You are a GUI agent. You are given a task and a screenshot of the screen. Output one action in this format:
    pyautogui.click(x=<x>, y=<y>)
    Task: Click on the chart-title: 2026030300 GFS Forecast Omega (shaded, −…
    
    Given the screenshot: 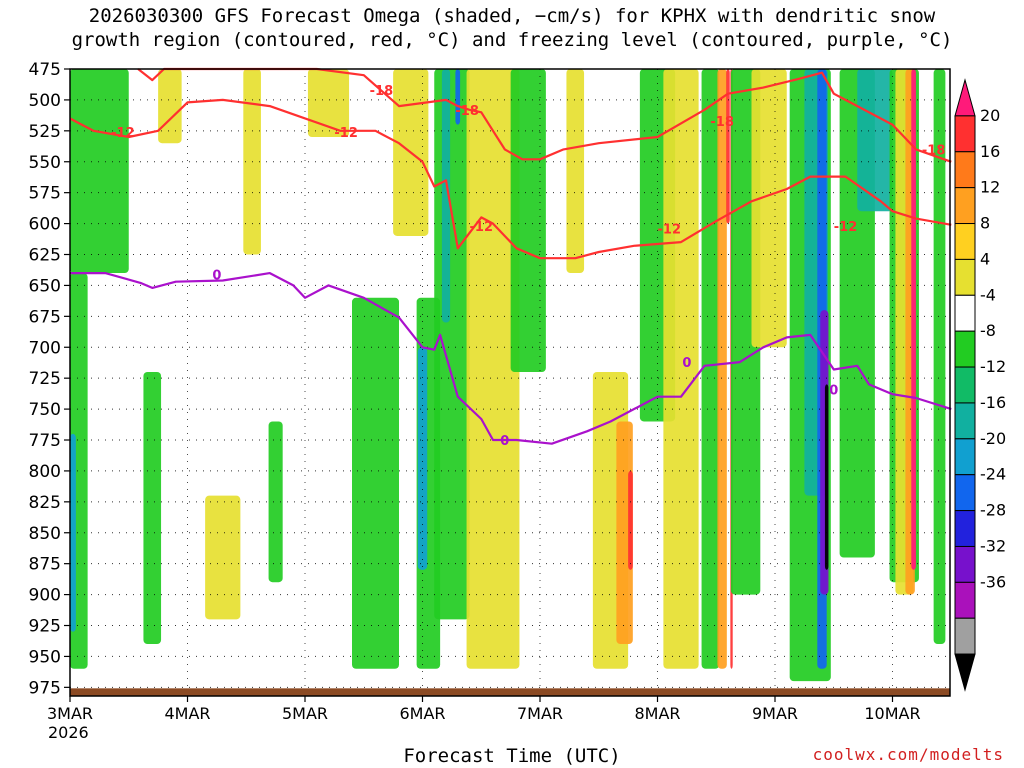 What is the action you would take?
    pyautogui.click(x=512, y=28)
    